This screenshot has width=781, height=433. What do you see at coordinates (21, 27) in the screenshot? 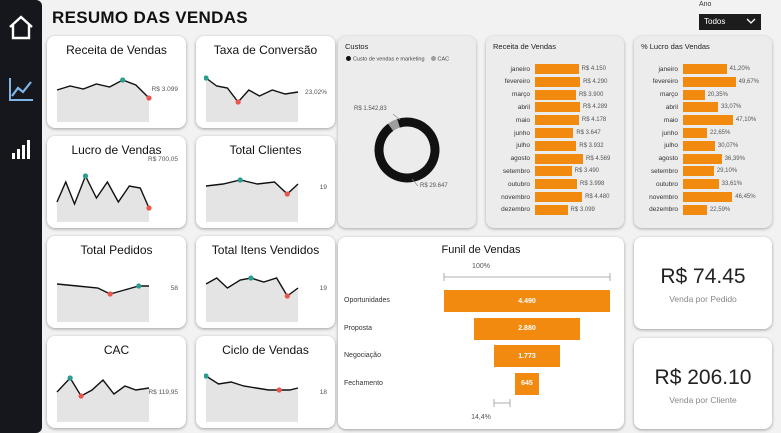
I see `home-icon` at bounding box center [21, 27].